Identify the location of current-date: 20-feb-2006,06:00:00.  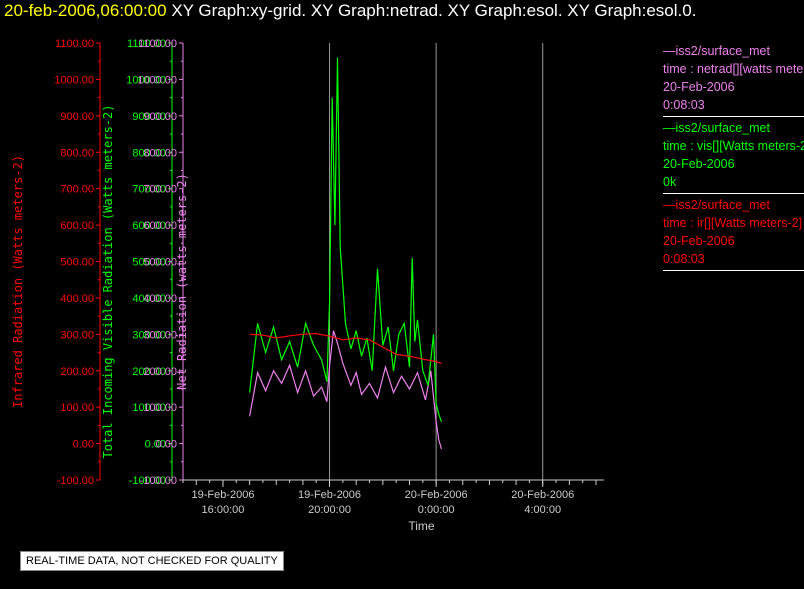
(85, 10).